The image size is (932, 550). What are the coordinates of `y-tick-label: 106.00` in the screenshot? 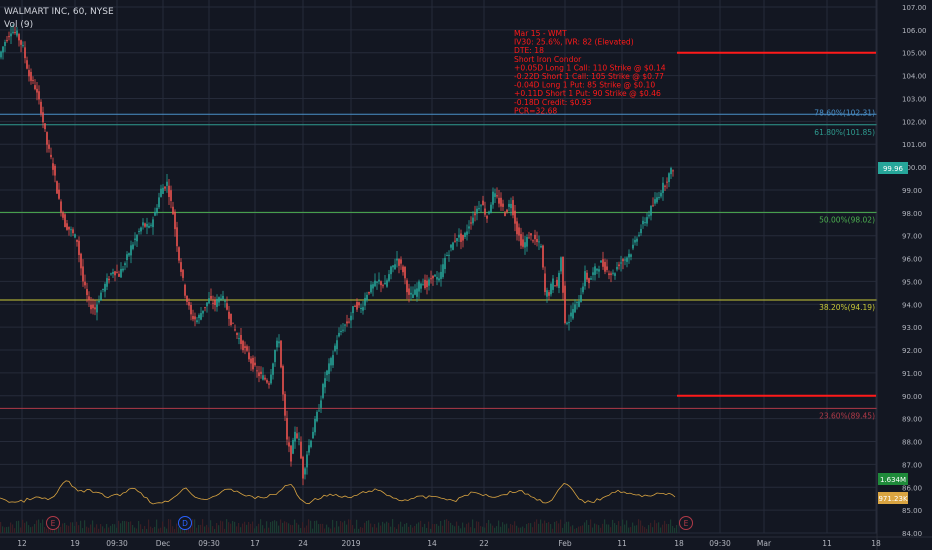 It's located at (914, 31).